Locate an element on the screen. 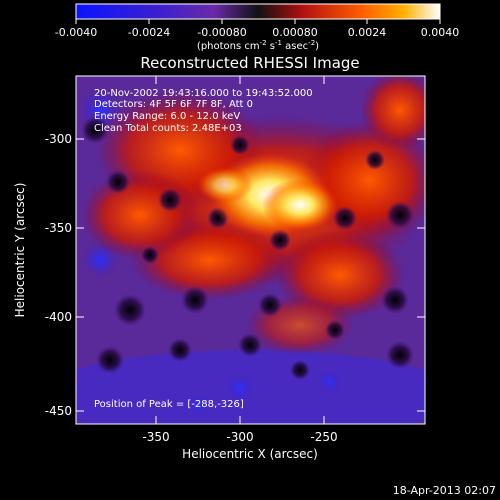 This screenshot has width=500, height=500. y-tick-label: -350 is located at coordinates (58, 228).